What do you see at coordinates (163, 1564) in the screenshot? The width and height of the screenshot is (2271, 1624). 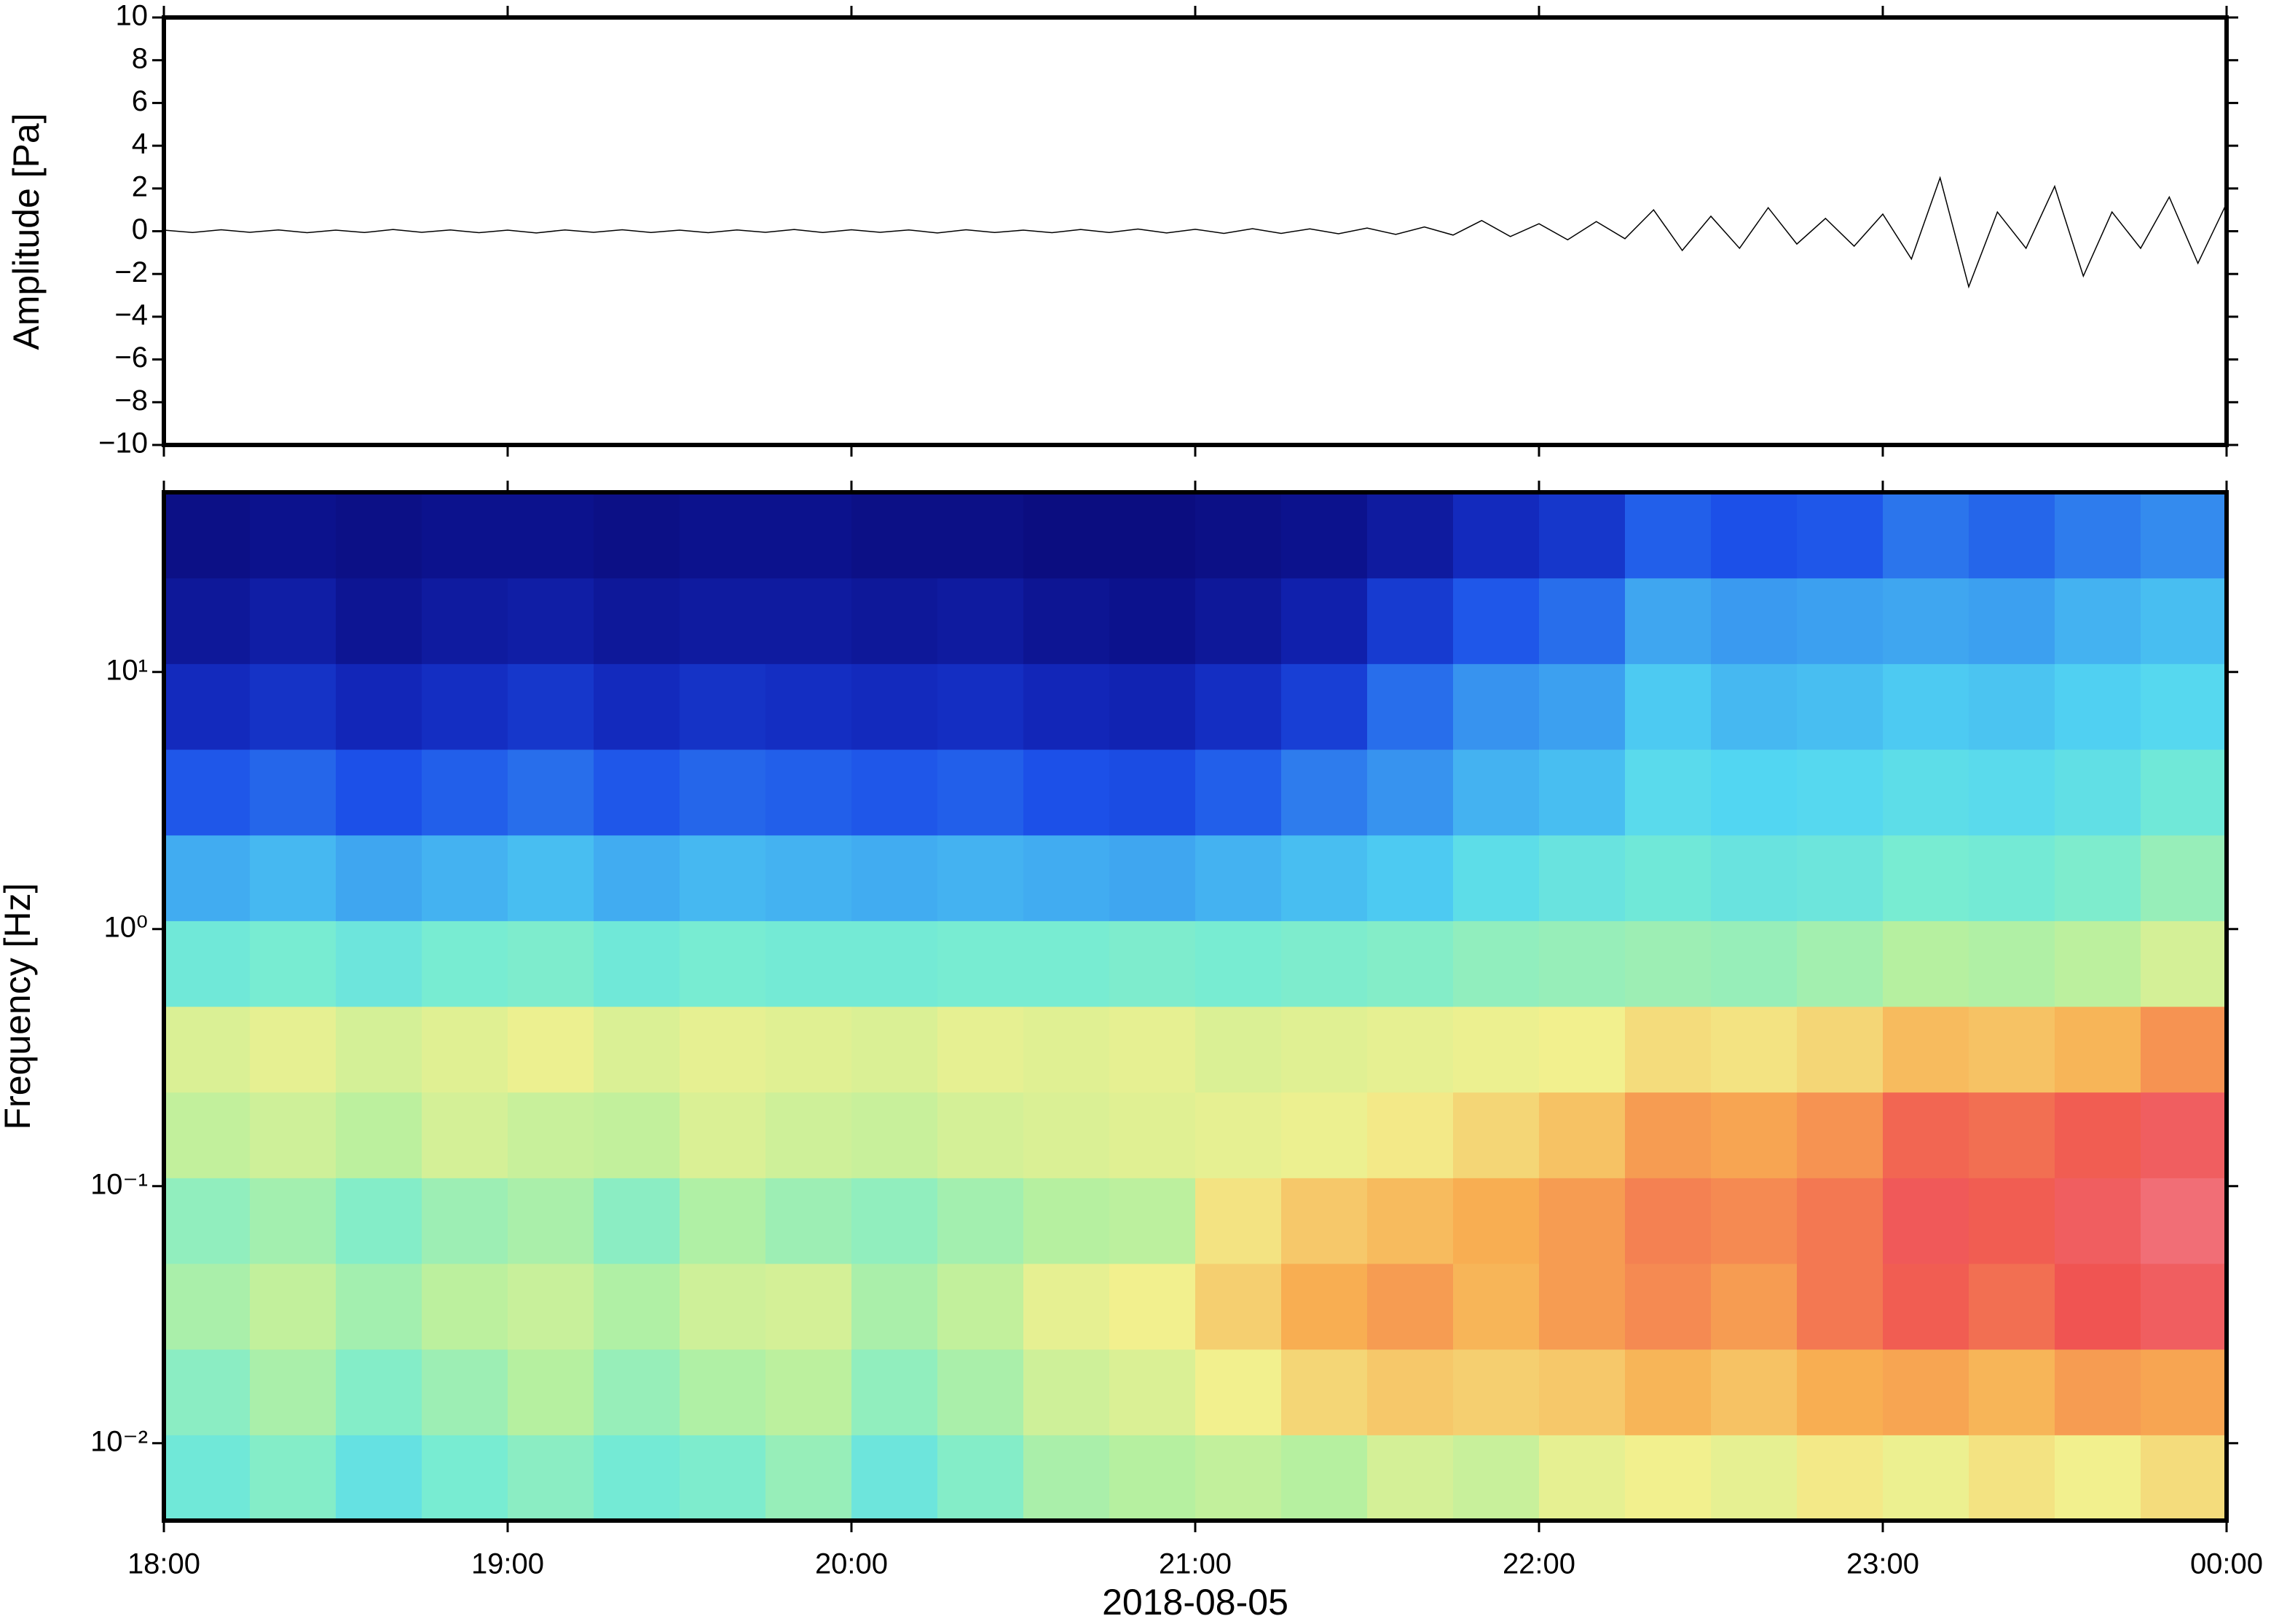 I see `x-tick-label: 18:00` at bounding box center [163, 1564].